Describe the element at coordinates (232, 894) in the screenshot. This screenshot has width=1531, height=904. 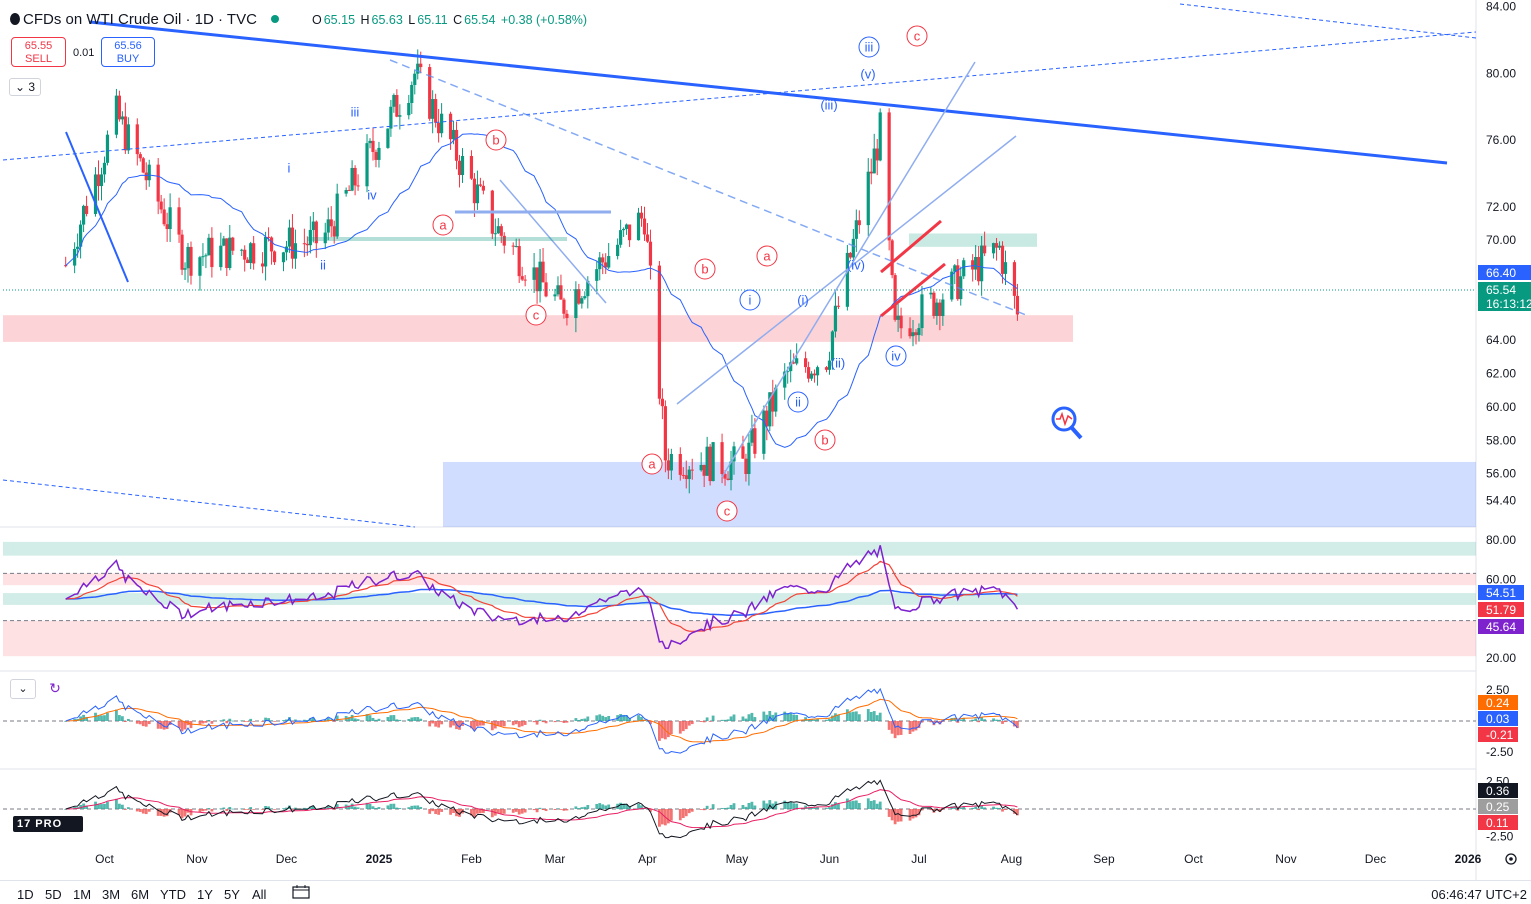
I see `range-5y: 5Y` at that location.